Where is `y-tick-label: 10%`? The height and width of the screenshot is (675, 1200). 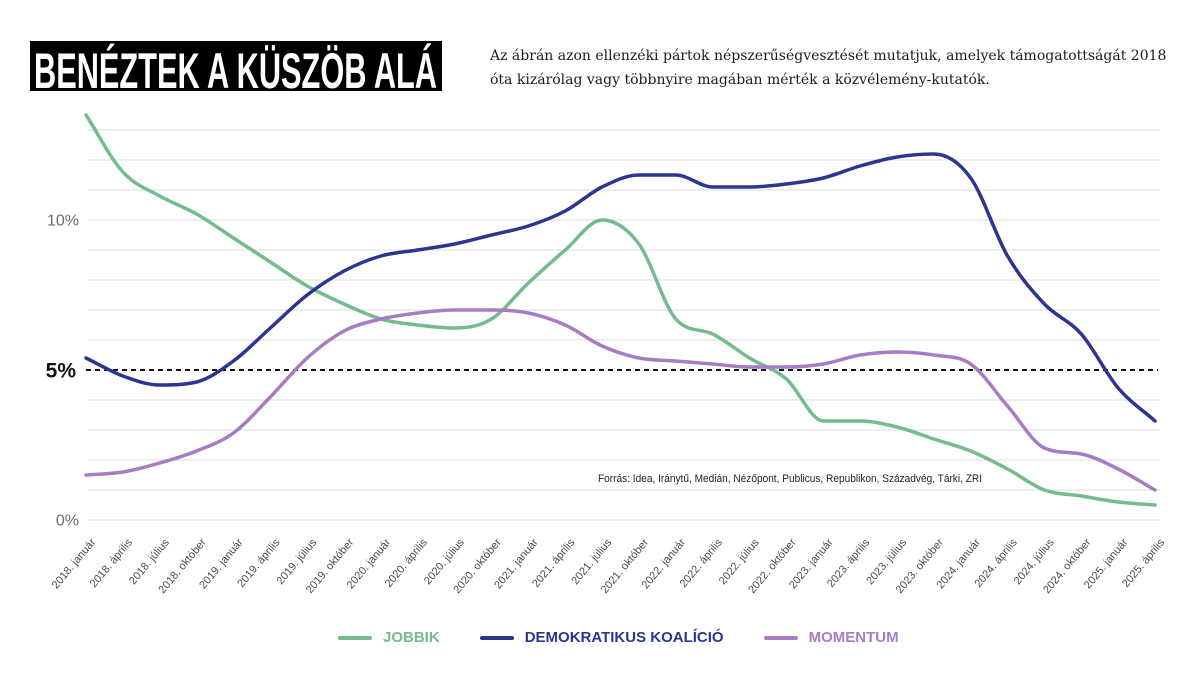
y-tick-label: 10% is located at coordinates (63, 221).